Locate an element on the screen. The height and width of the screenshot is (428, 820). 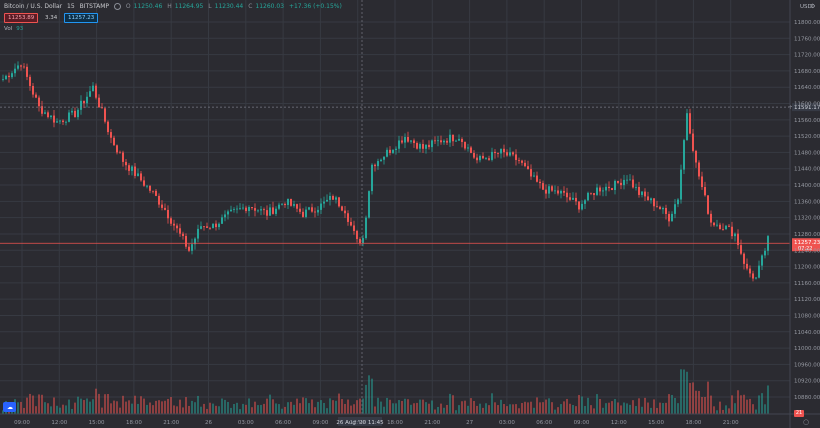
price-tick-label: 11000.00 is located at coordinates (807, 349).